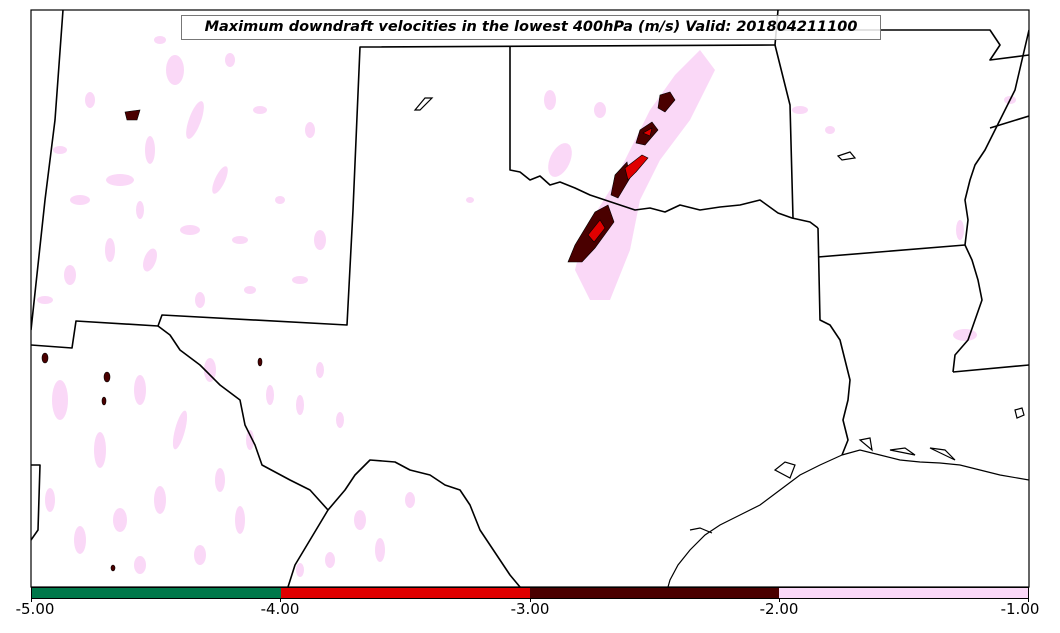 The width and height of the screenshot is (1060, 633). I want to click on colorbar-label: -3.00, so click(530, 609).